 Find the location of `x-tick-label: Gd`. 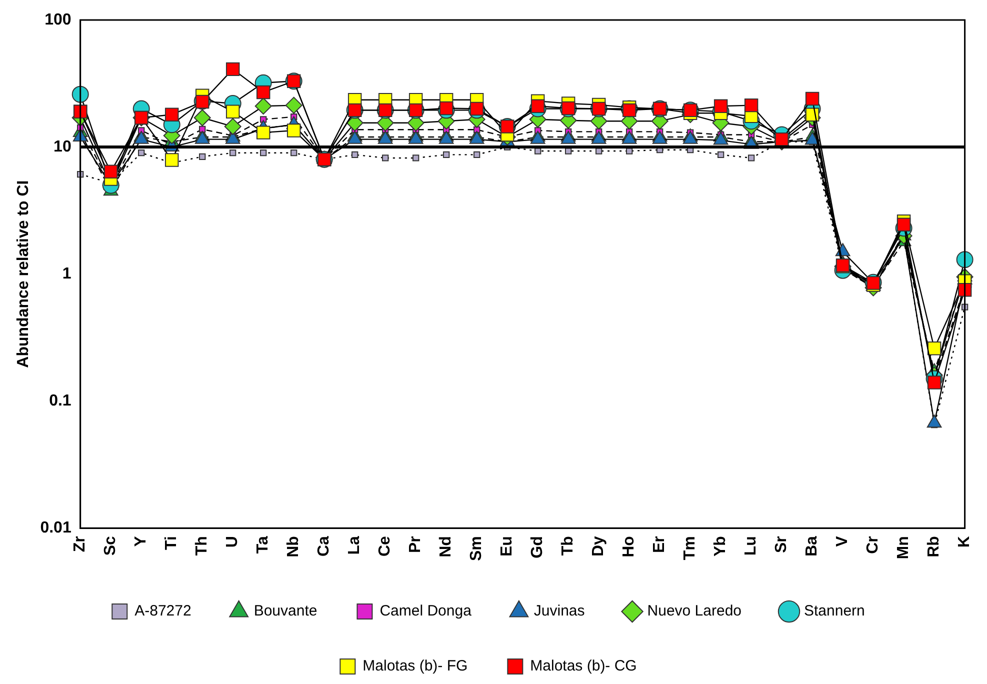

x-tick-label: Gd is located at coordinates (537, 547).